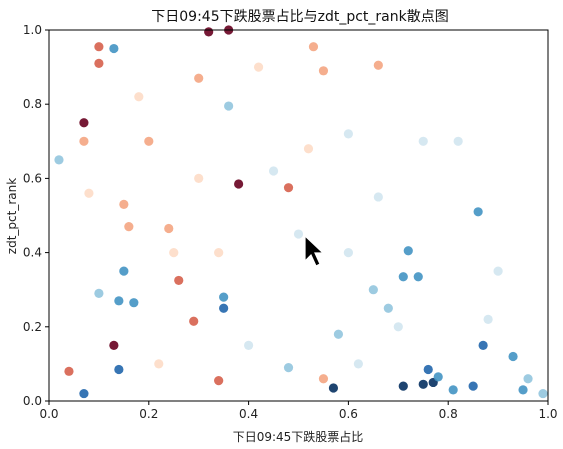 This screenshot has width=563, height=449. Describe the element at coordinates (298, 411) in the screenshot. I see `x-axis: 0.0 0.2 0.4 0.6 0.8 1.0` at that location.